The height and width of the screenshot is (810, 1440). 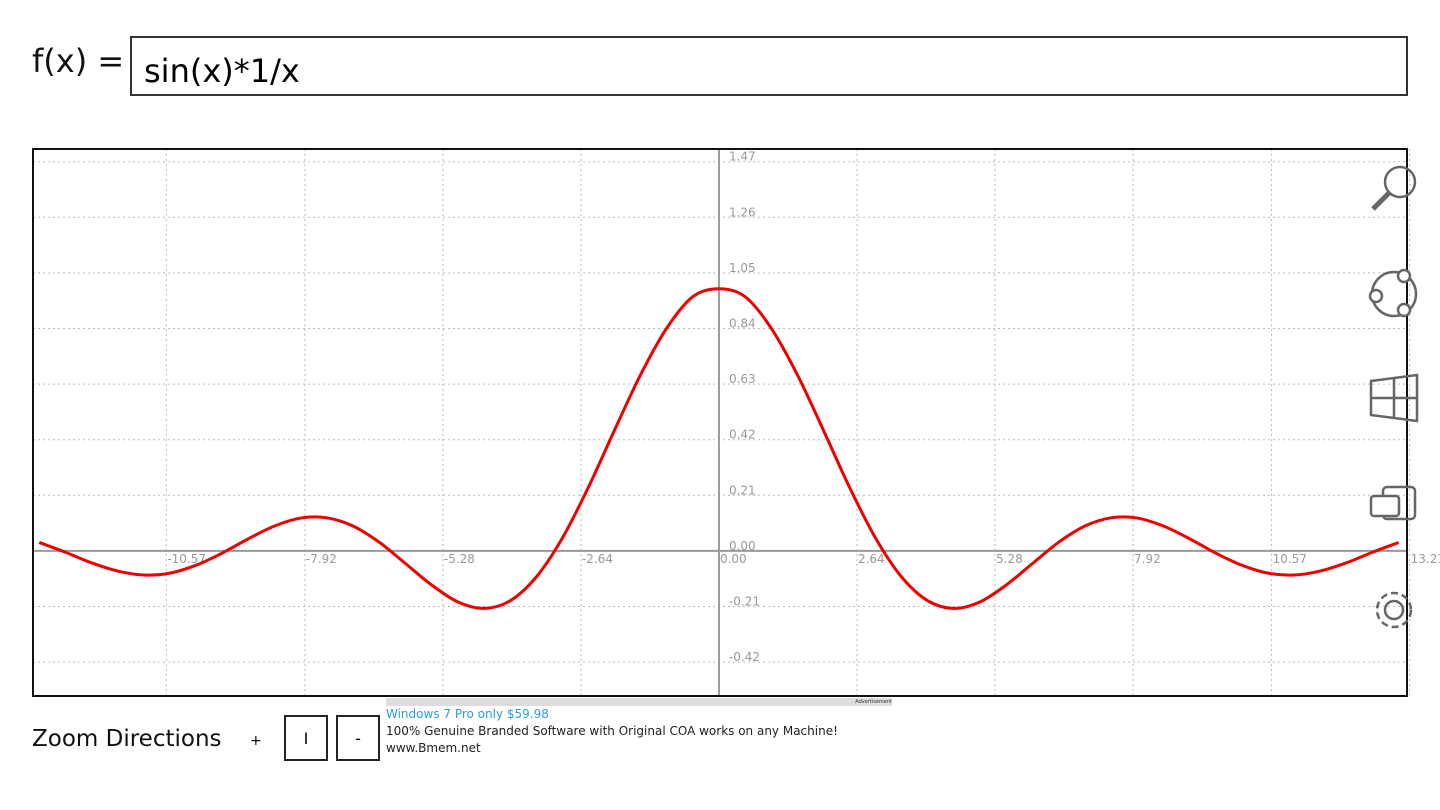 What do you see at coordinates (256, 741) in the screenshot?
I see `zoom-plus: +` at bounding box center [256, 741].